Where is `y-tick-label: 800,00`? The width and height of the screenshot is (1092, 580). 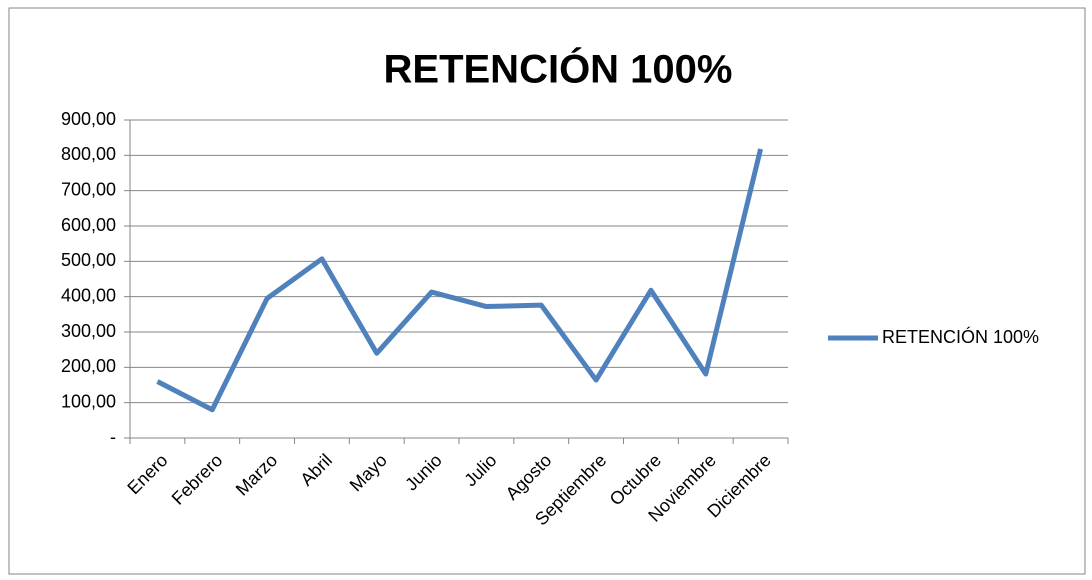 y-tick-label: 800,00 is located at coordinates (88, 154).